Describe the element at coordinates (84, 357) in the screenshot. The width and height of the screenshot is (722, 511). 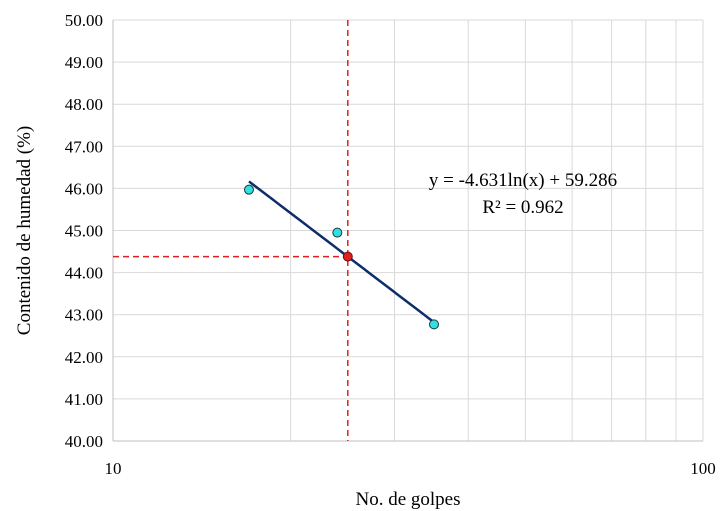
I see `y-tick-label: 42.00` at that location.